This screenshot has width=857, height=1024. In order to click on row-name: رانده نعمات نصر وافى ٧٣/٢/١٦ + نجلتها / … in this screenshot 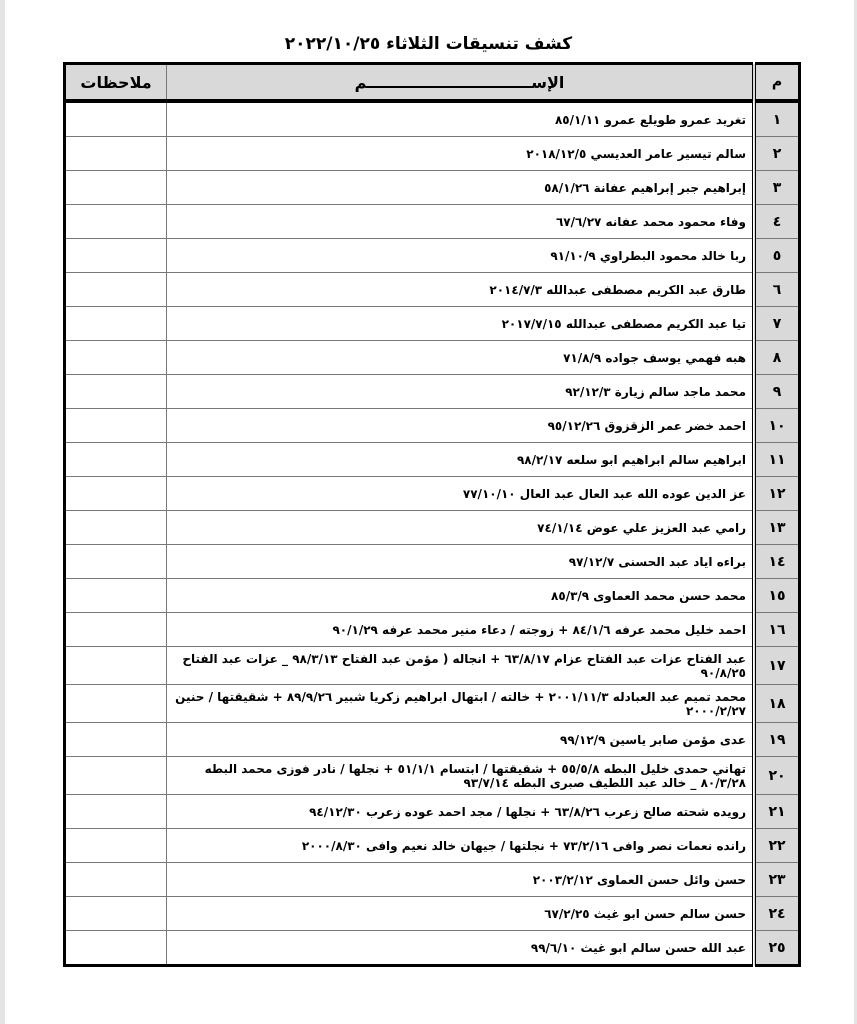, I will do `click(460, 845)`.